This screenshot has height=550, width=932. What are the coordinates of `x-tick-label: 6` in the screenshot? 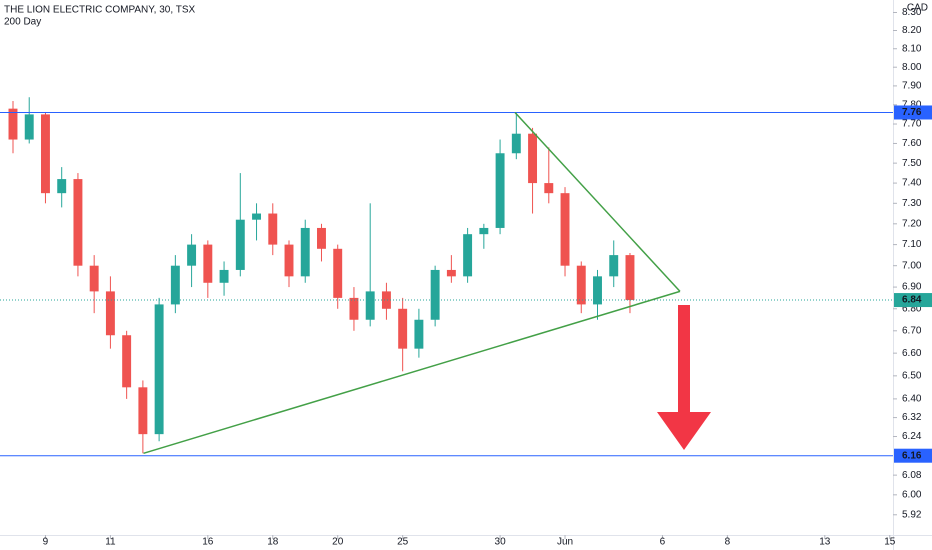 It's located at (663, 542).